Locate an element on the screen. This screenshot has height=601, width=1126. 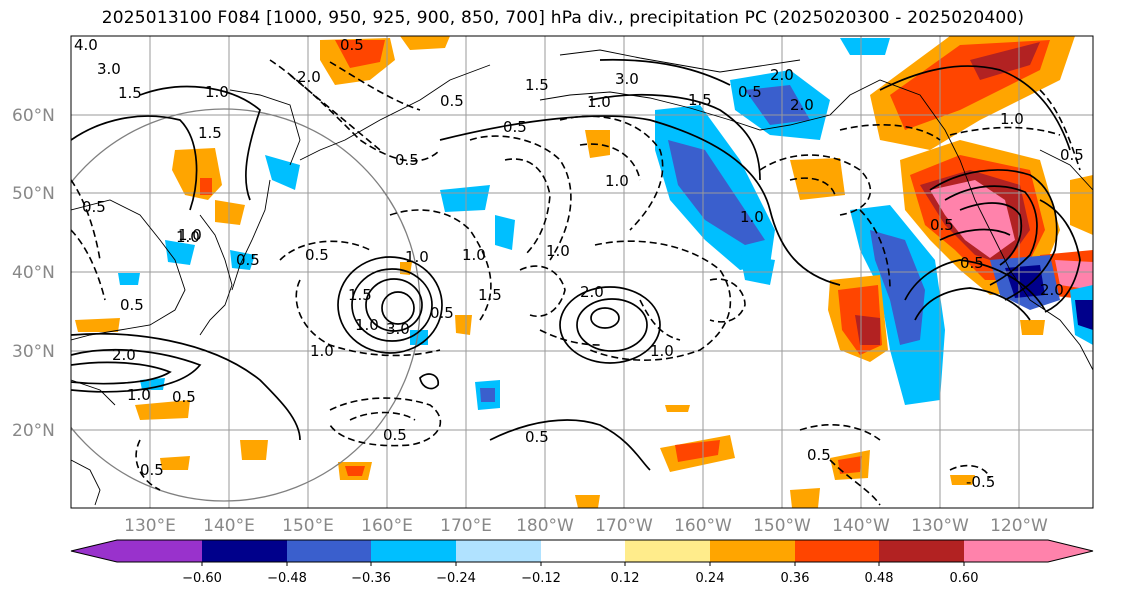
colorbar-tick-label: −0.24 is located at coordinates (456, 578).